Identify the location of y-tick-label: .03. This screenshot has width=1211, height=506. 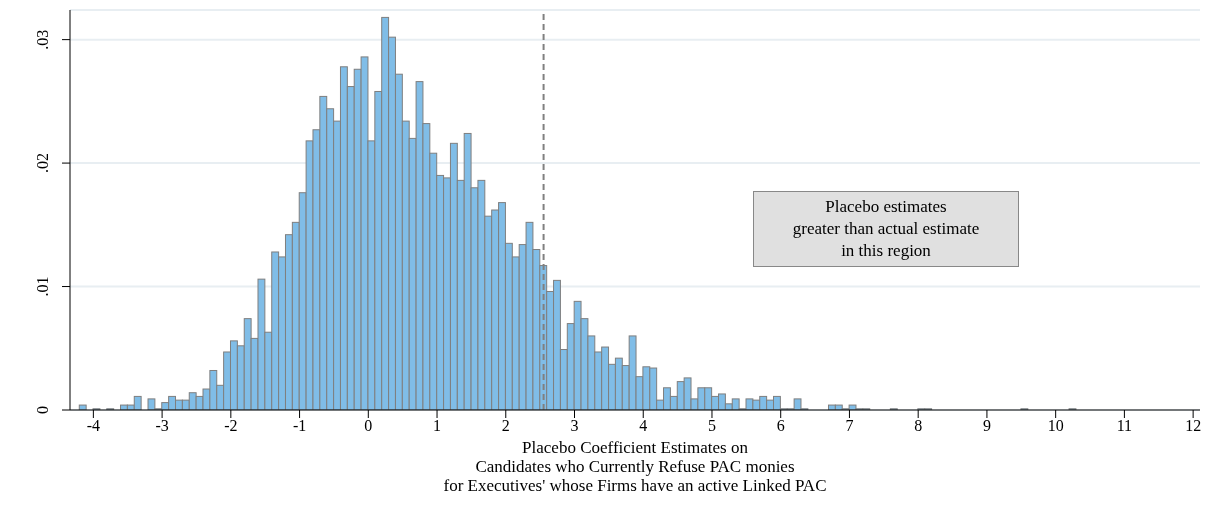
(42, 39).